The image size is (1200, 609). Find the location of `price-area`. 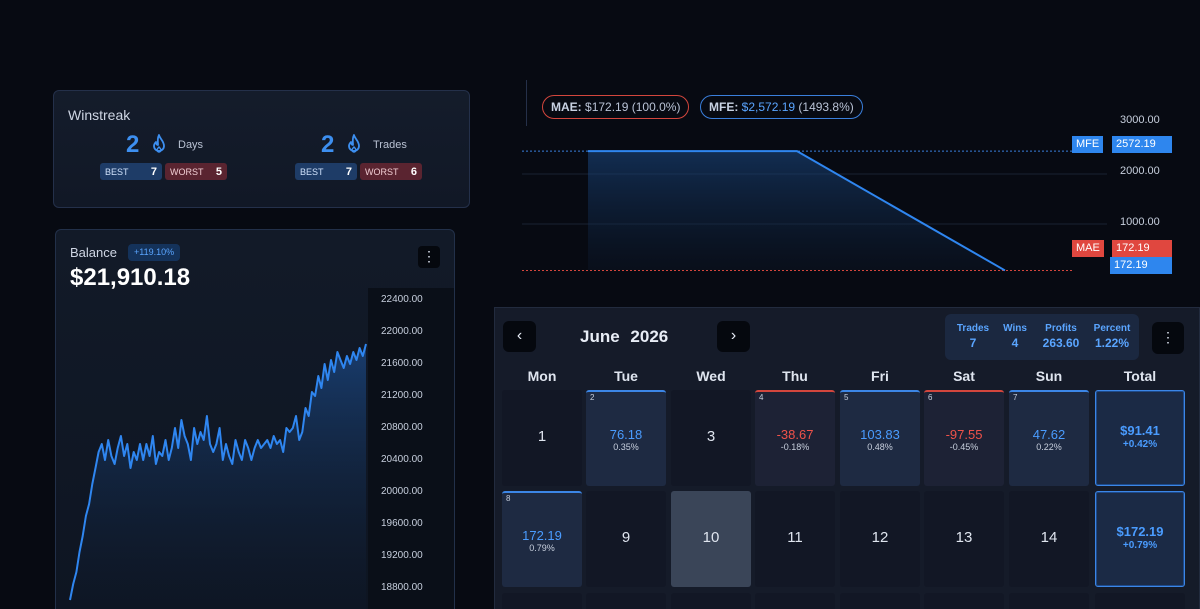

price-area is located at coordinates (796, 211).